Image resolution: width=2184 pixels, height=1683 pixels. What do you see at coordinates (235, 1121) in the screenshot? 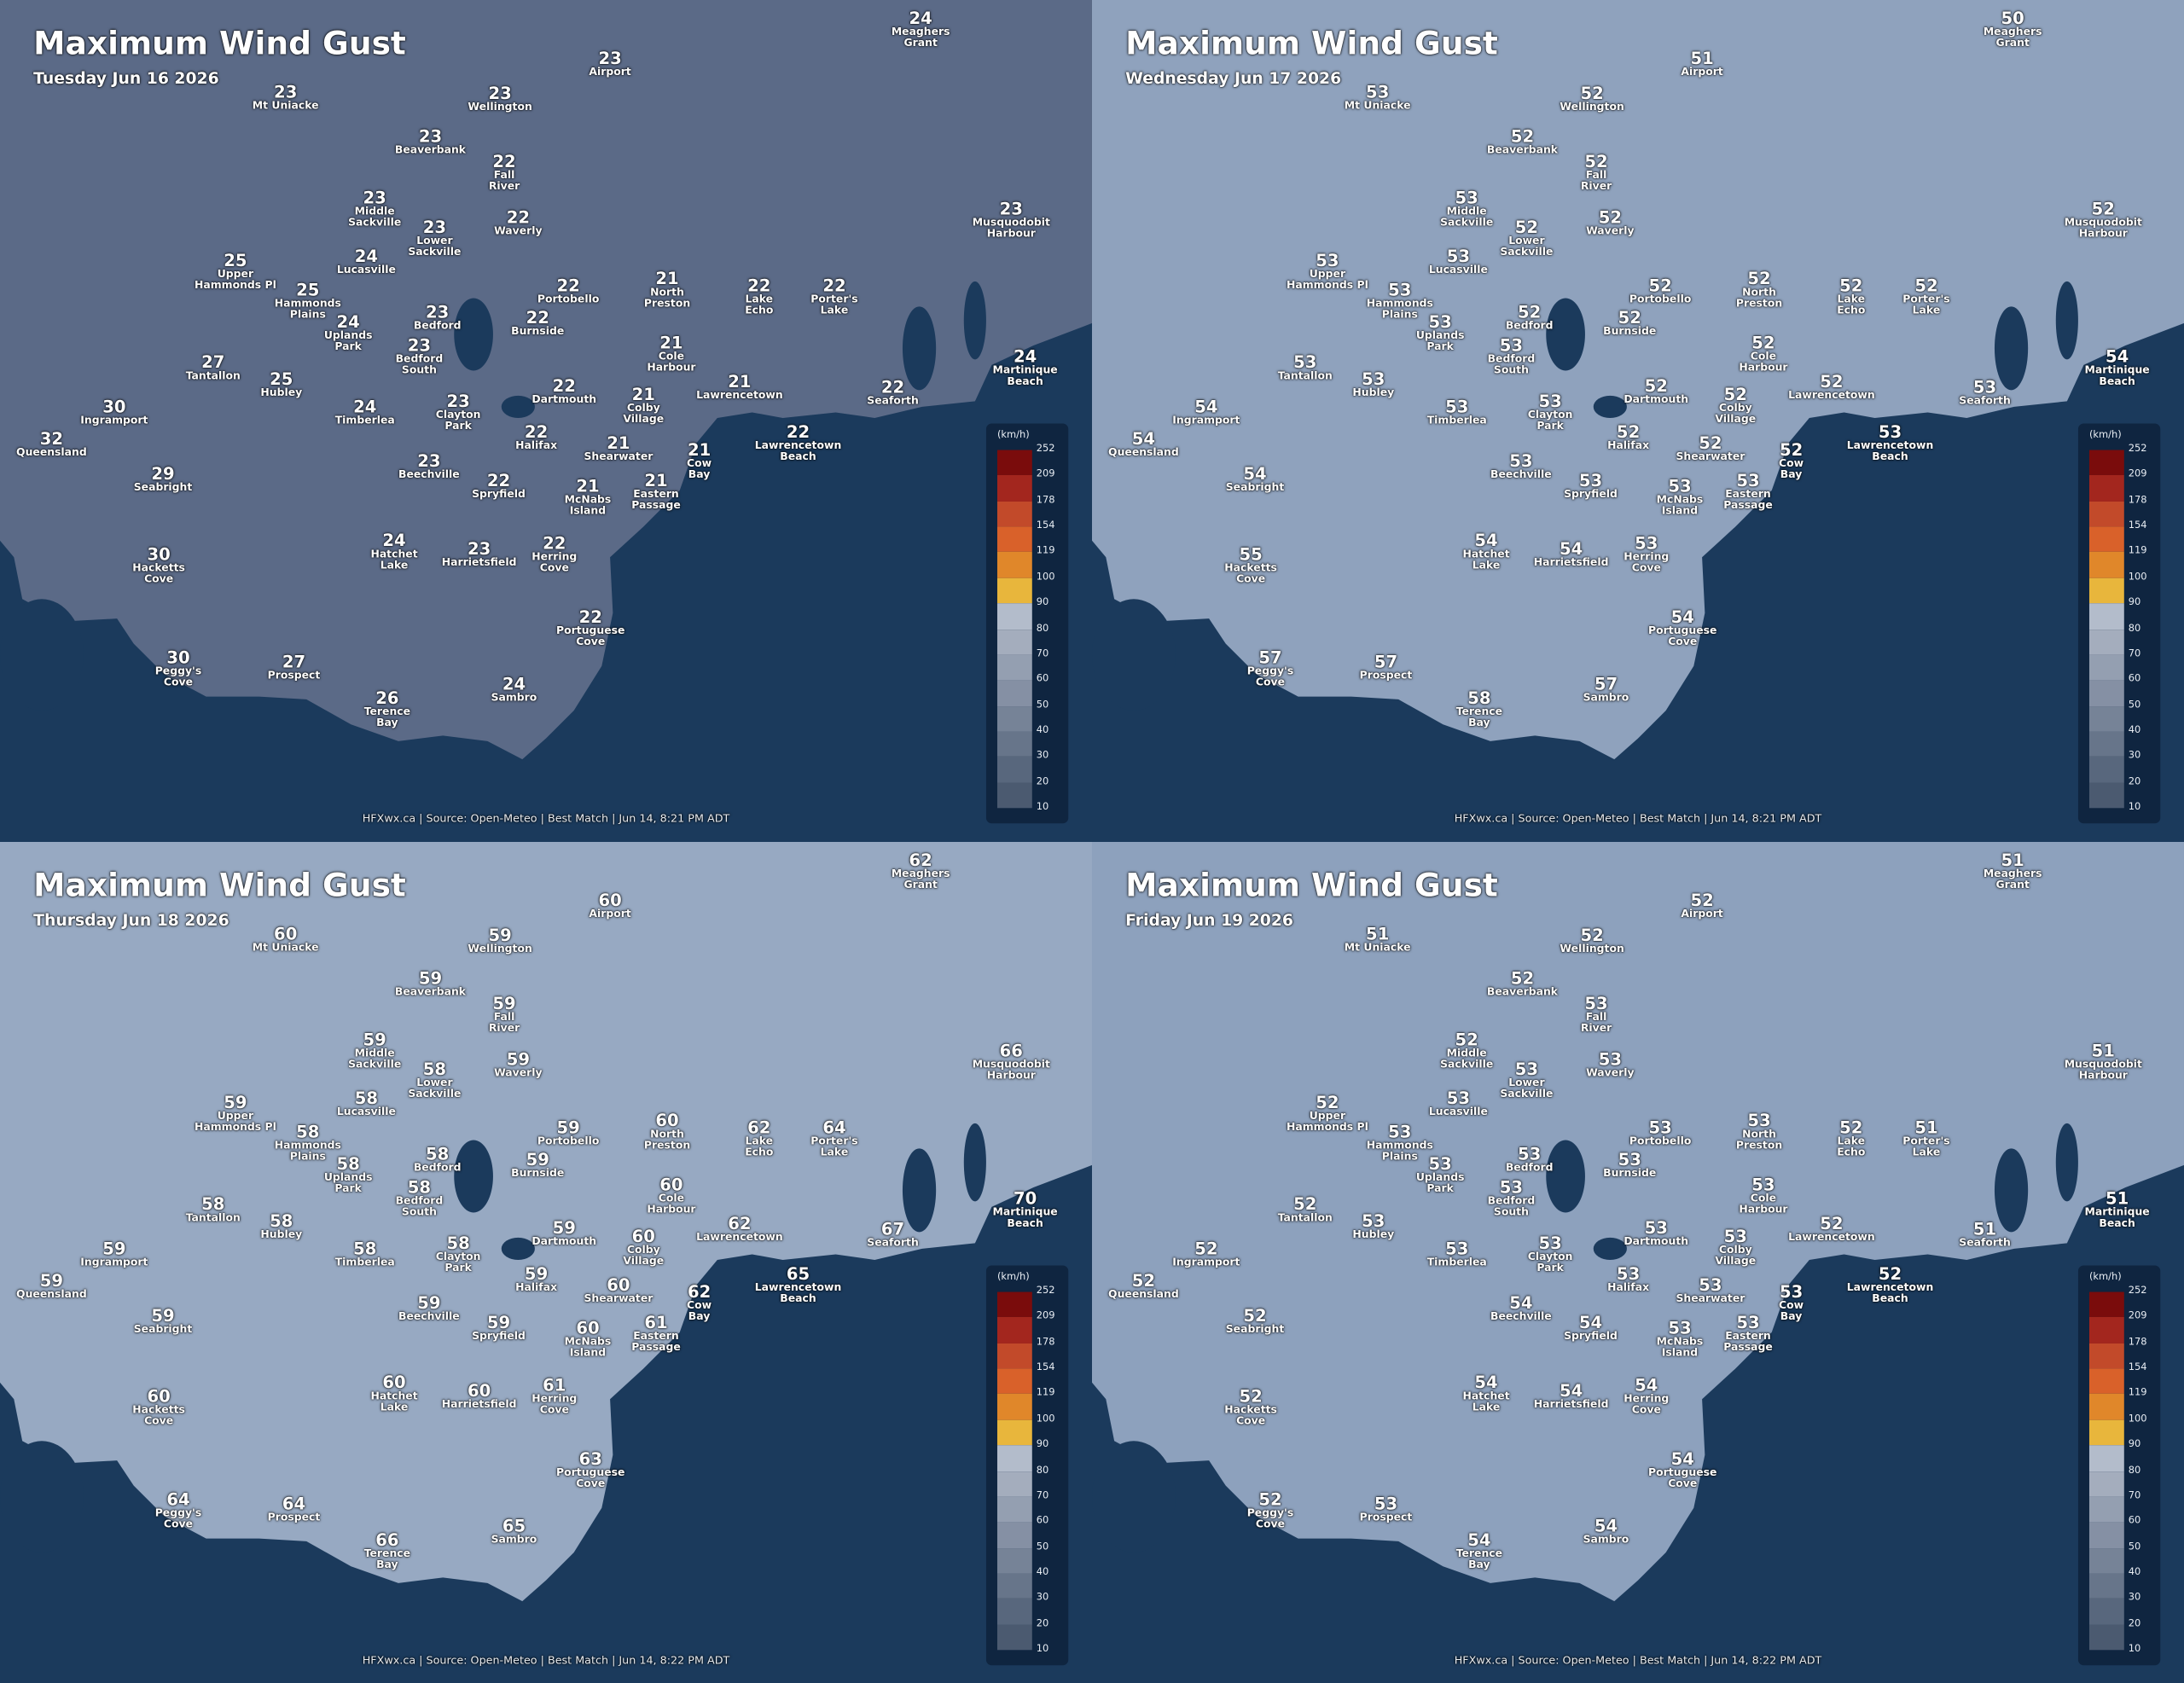
I see `place-name: Upper Hammonds Pl` at bounding box center [235, 1121].